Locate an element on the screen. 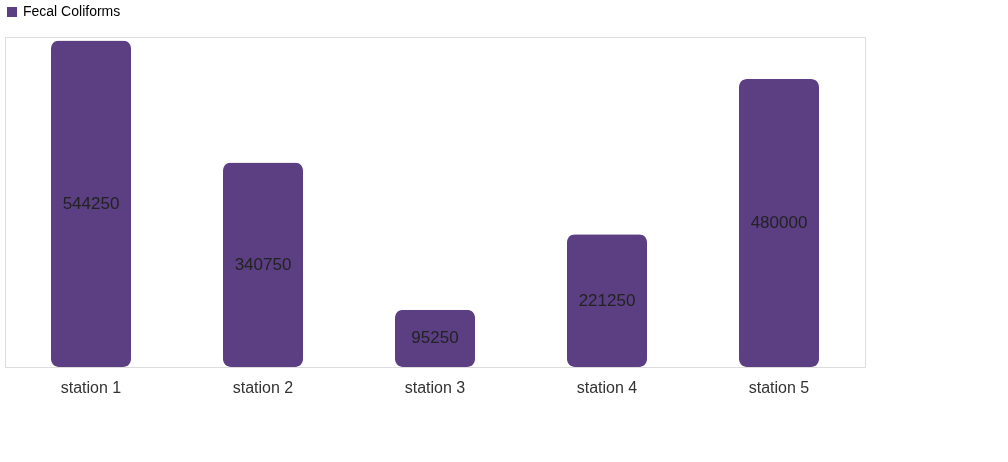 This screenshot has height=462, width=1008. data-label: 544250 is located at coordinates (91, 203).